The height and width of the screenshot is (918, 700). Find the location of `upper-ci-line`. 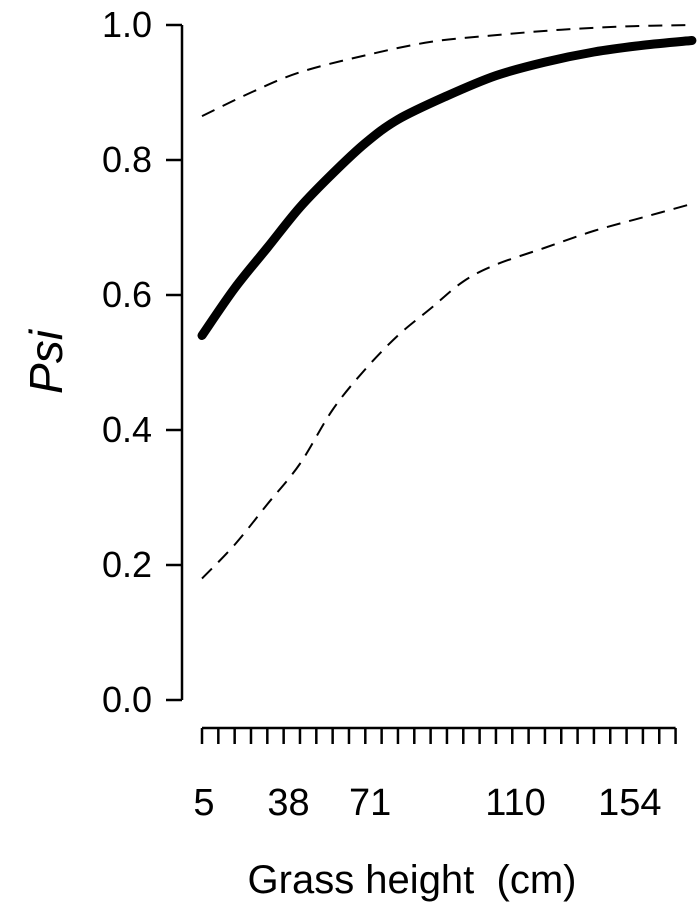

upper-ci-line is located at coordinates (446, 71).